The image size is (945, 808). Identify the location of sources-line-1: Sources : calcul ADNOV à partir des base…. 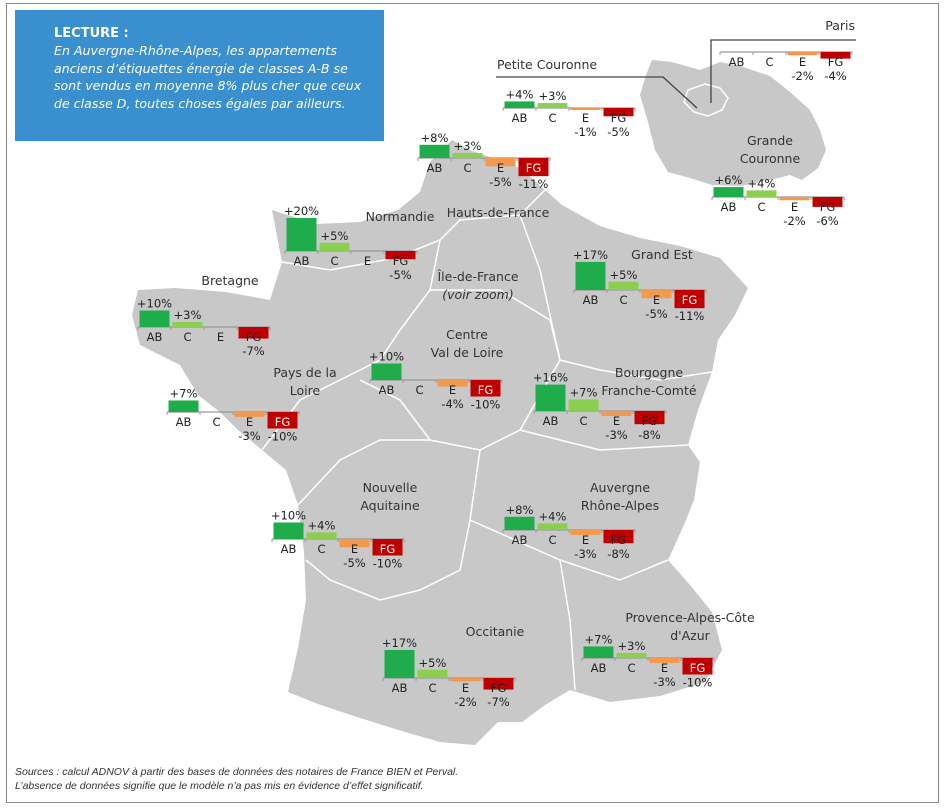
(237, 772).